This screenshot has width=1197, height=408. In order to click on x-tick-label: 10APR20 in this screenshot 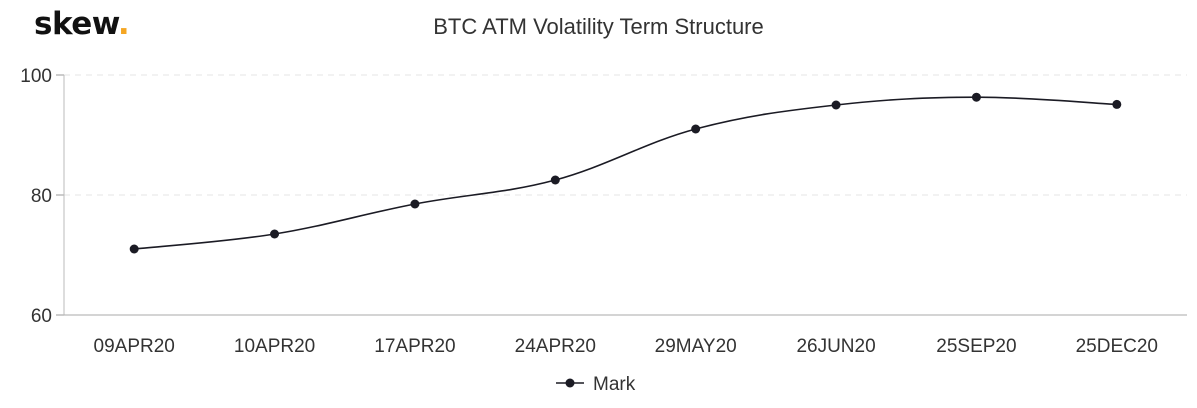, I will do `click(274, 346)`.